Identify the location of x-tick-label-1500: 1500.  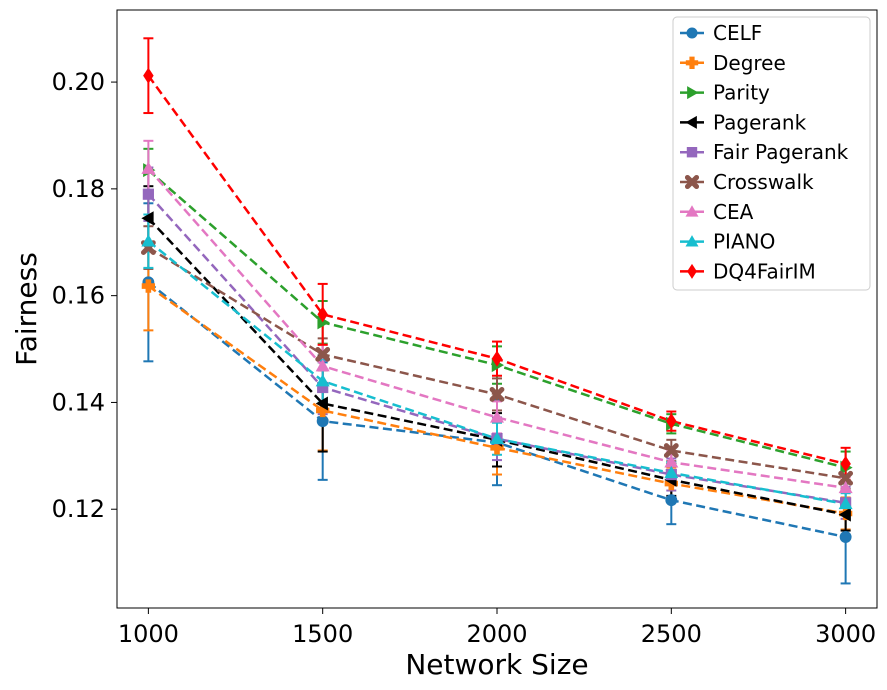
(322, 634).